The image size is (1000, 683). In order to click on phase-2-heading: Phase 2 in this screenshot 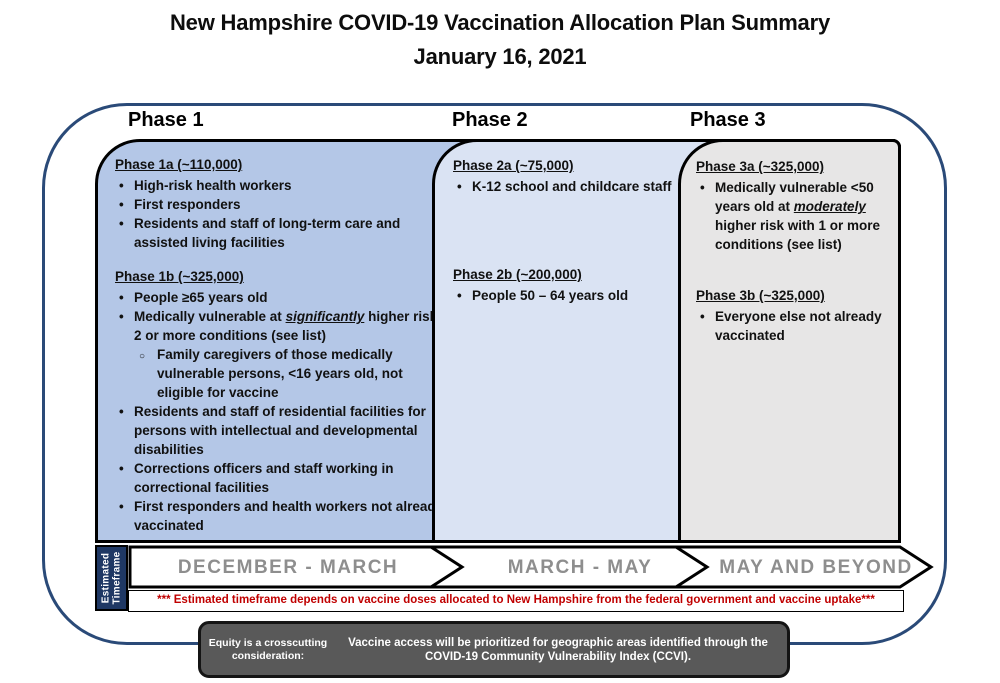, I will do `click(490, 120)`.